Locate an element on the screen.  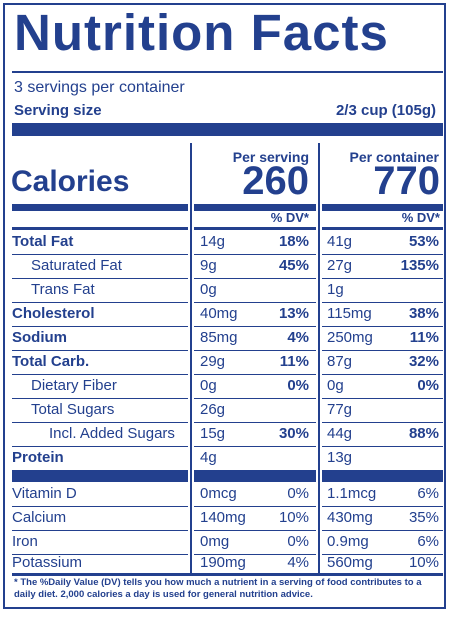
container-amount: 0g is located at coordinates (335, 385).